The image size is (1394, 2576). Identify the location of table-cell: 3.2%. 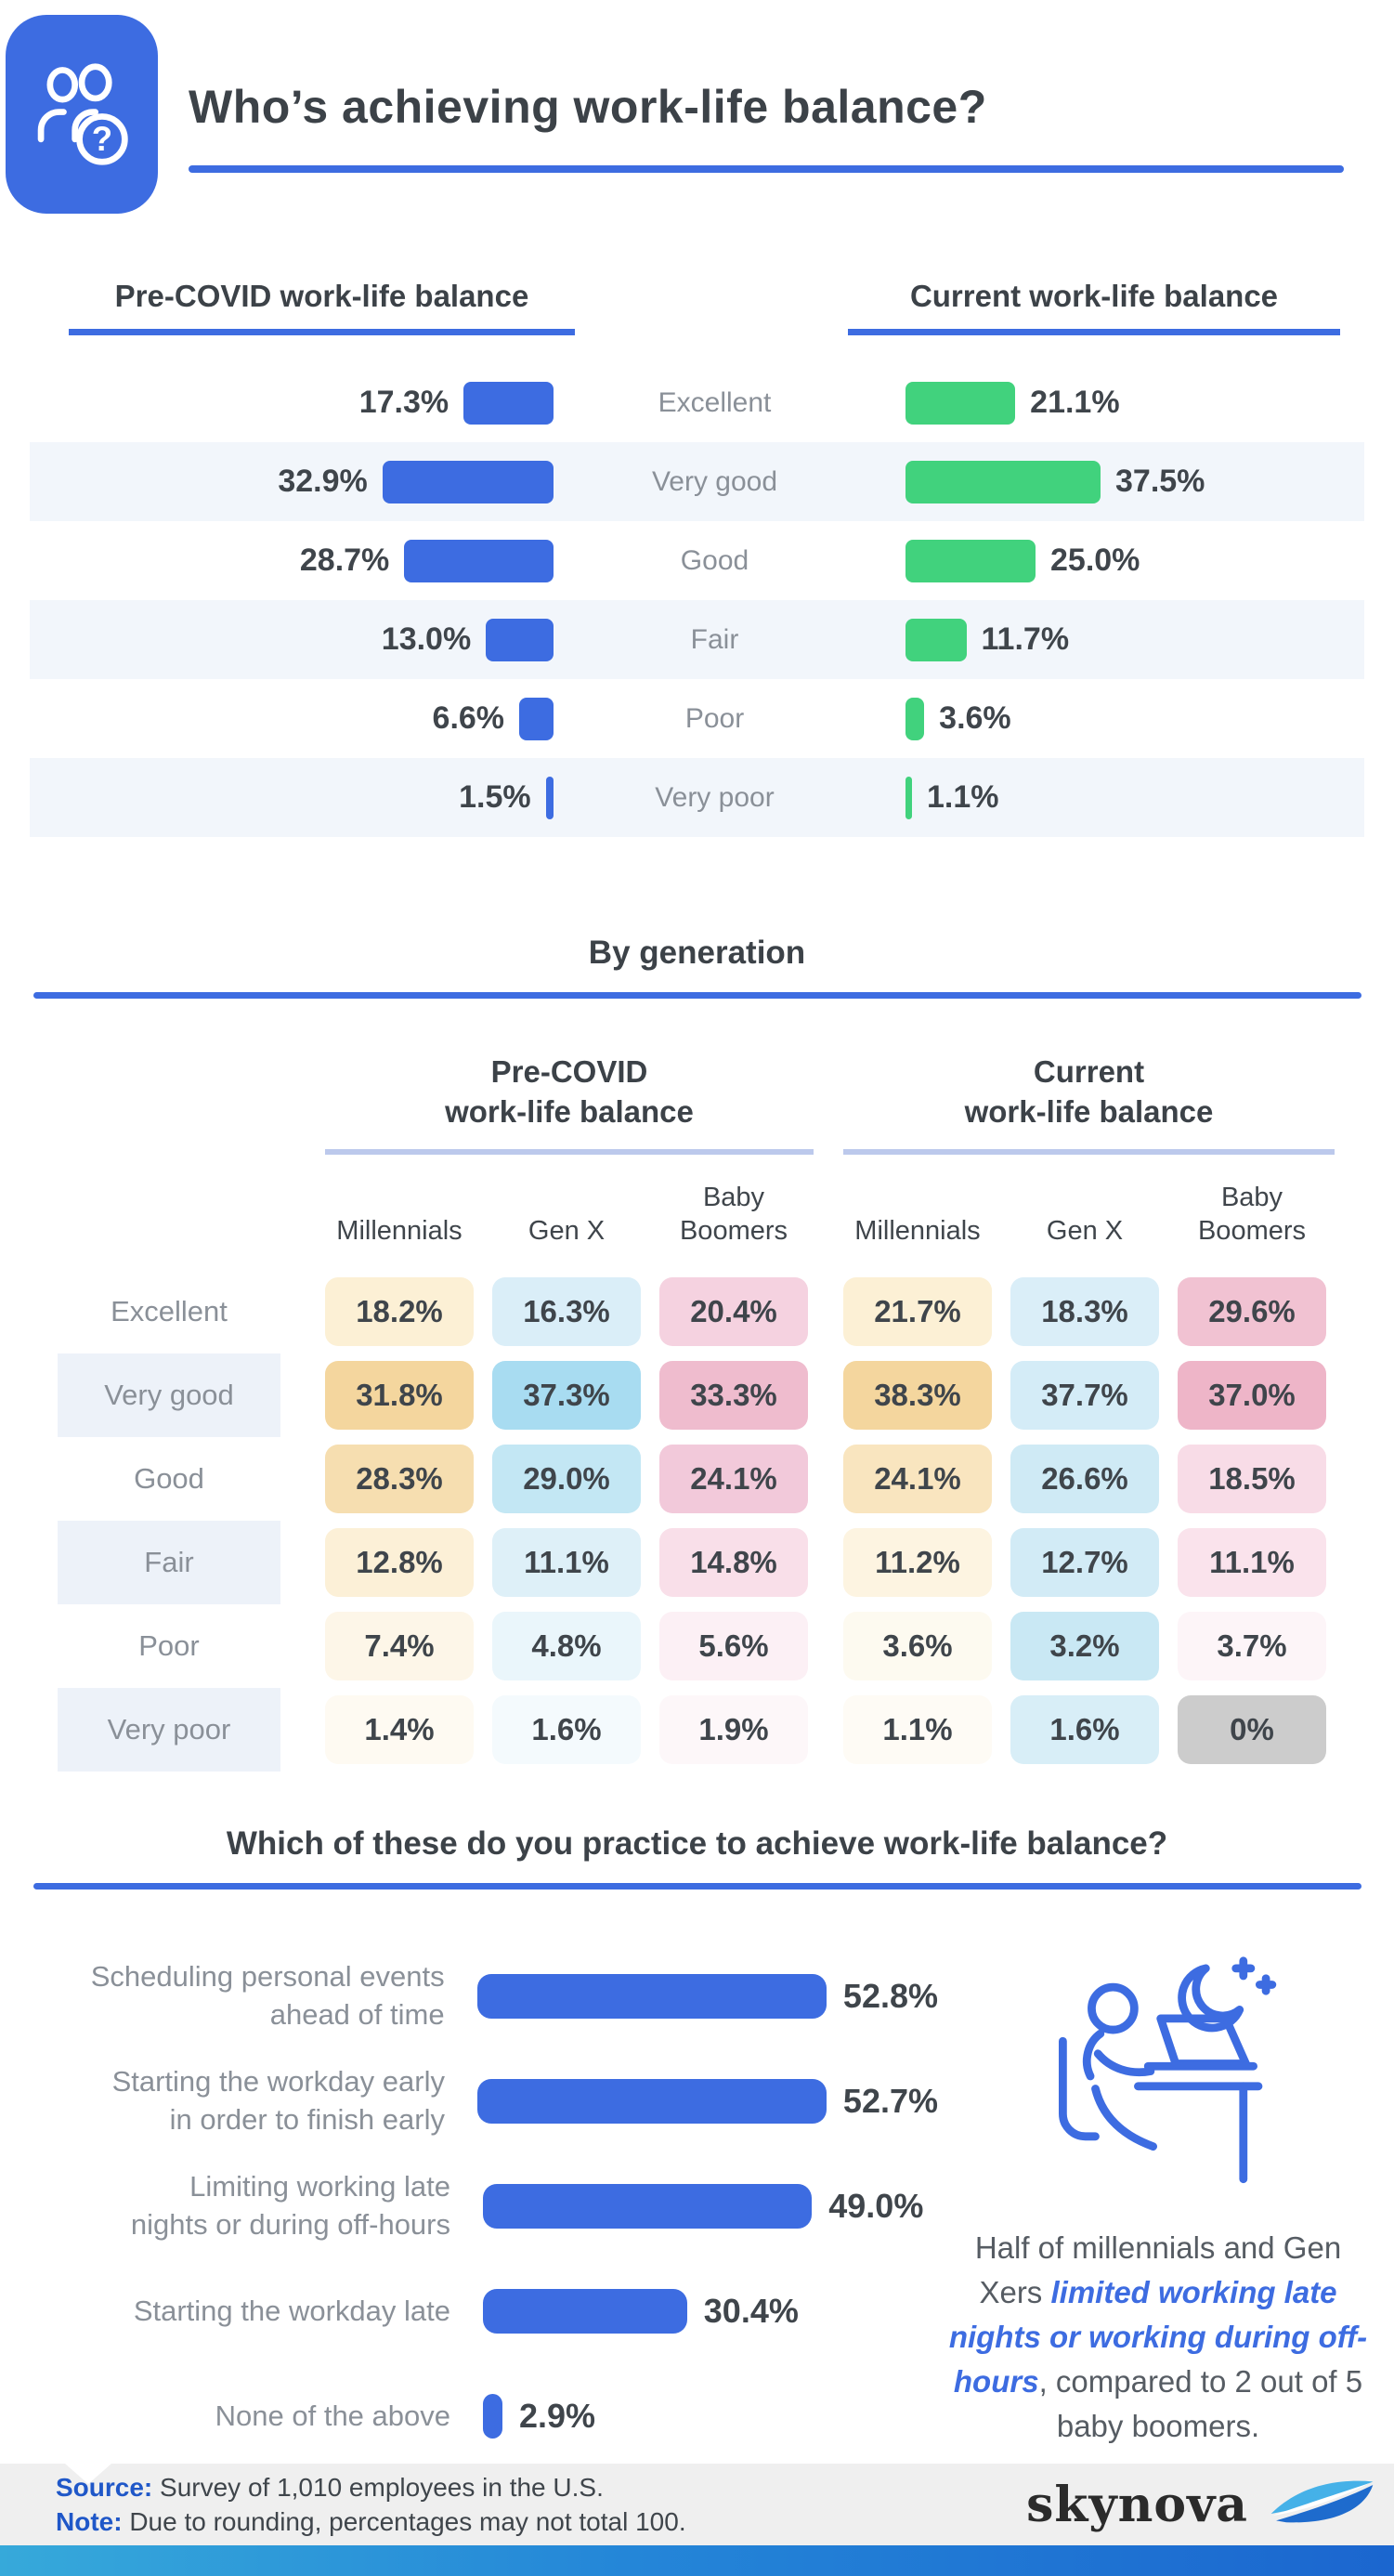
(1084, 1646).